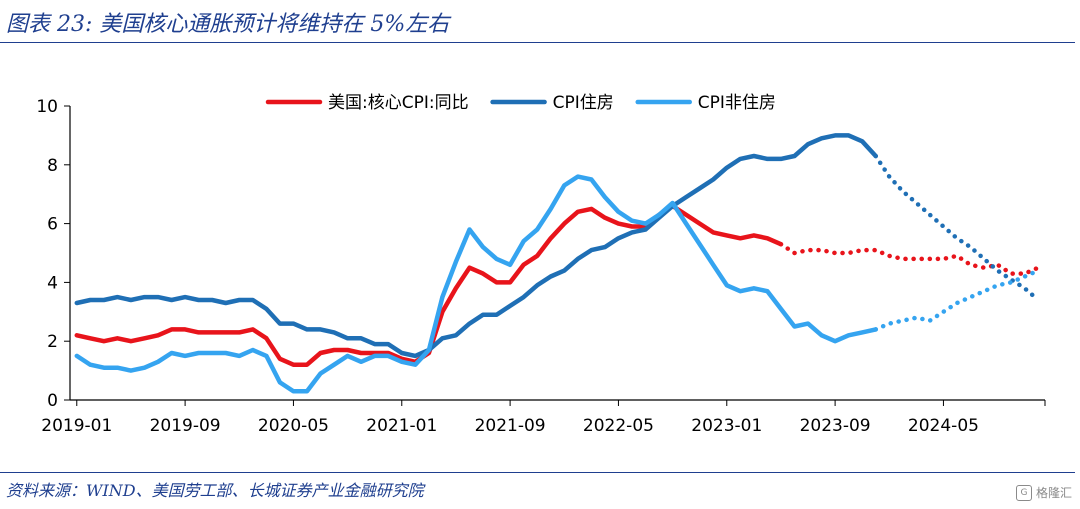 The width and height of the screenshot is (1080, 509). I want to click on y-tick-label: 8, so click(52, 166).